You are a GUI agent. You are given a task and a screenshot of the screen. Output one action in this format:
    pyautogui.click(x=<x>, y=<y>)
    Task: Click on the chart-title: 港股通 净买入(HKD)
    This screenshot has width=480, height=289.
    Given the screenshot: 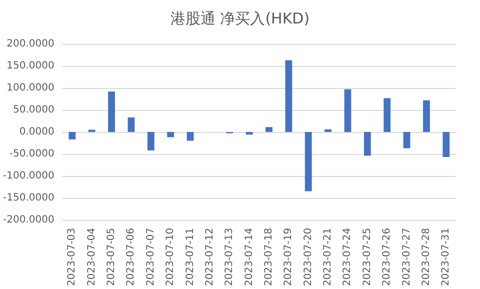 What is the action you would take?
    pyautogui.click(x=240, y=19)
    